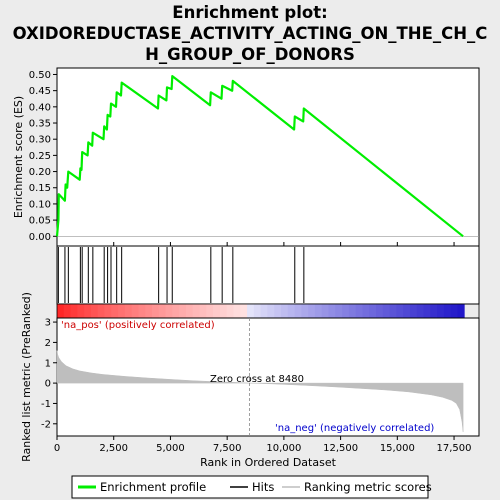 This screenshot has height=500, width=500. I want to click on rank-x-axis-label: Rank in Ordered Dataset, so click(268, 462).